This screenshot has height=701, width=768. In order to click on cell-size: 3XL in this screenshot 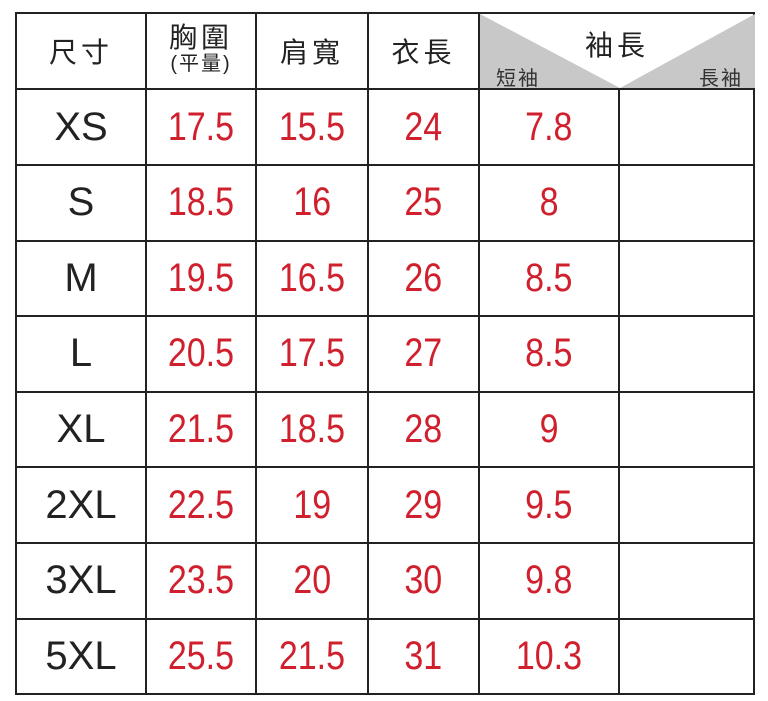, I will do `click(82, 581)`.